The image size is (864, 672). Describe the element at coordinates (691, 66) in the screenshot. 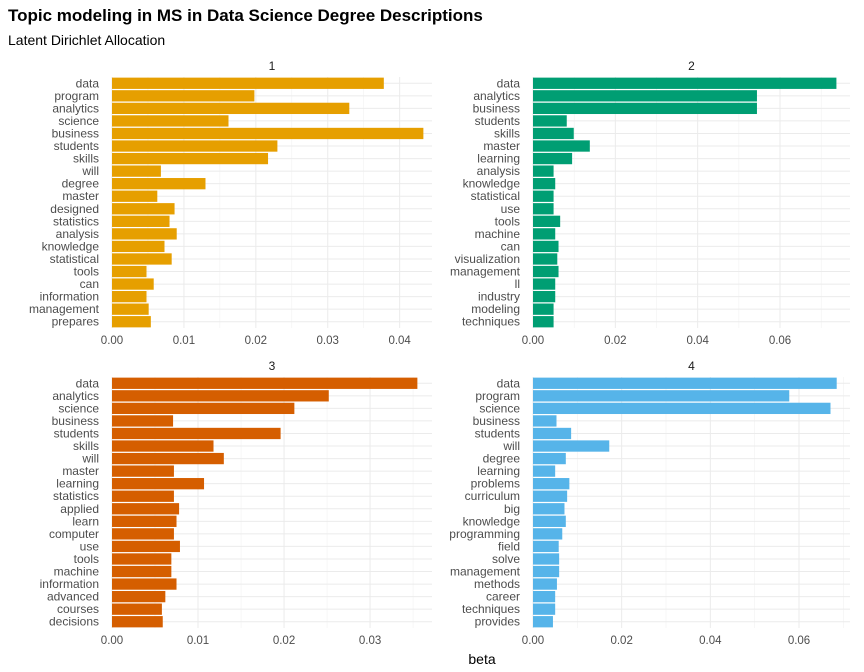

I see `panel-title: 2` at that location.